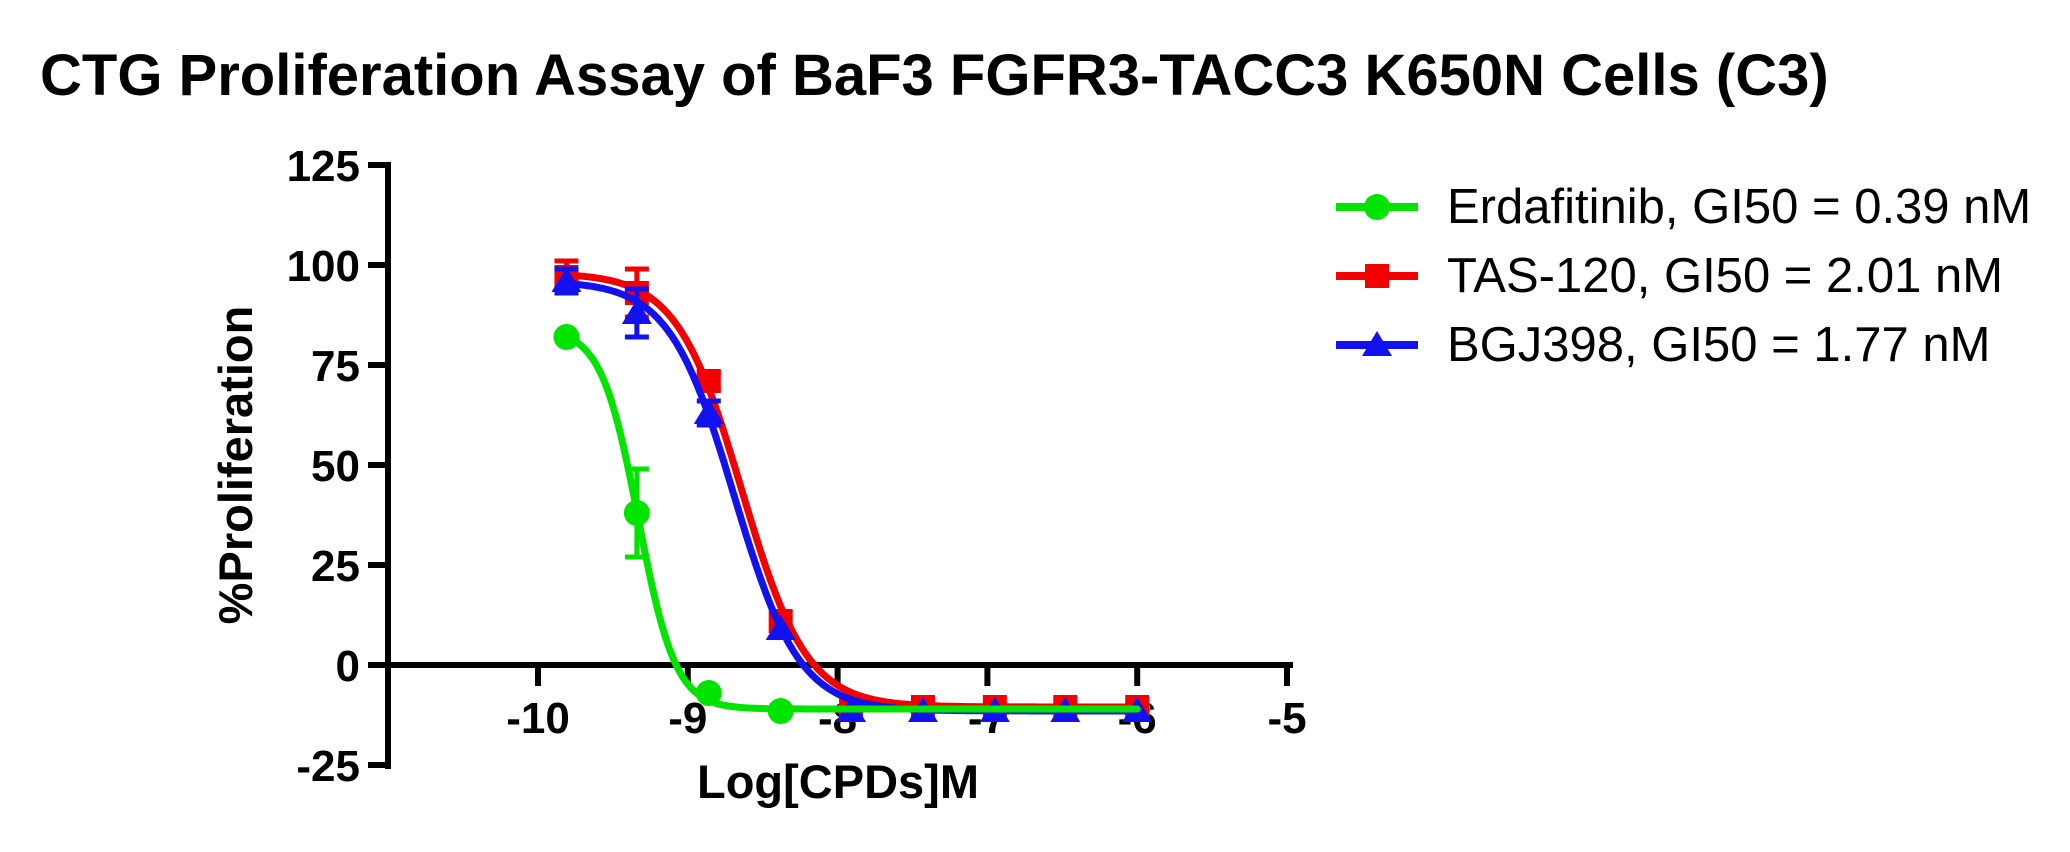 This screenshot has height=852, width=2070. What do you see at coordinates (1377, 207) in the screenshot?
I see `Erdafitinib-circle-icon` at bounding box center [1377, 207].